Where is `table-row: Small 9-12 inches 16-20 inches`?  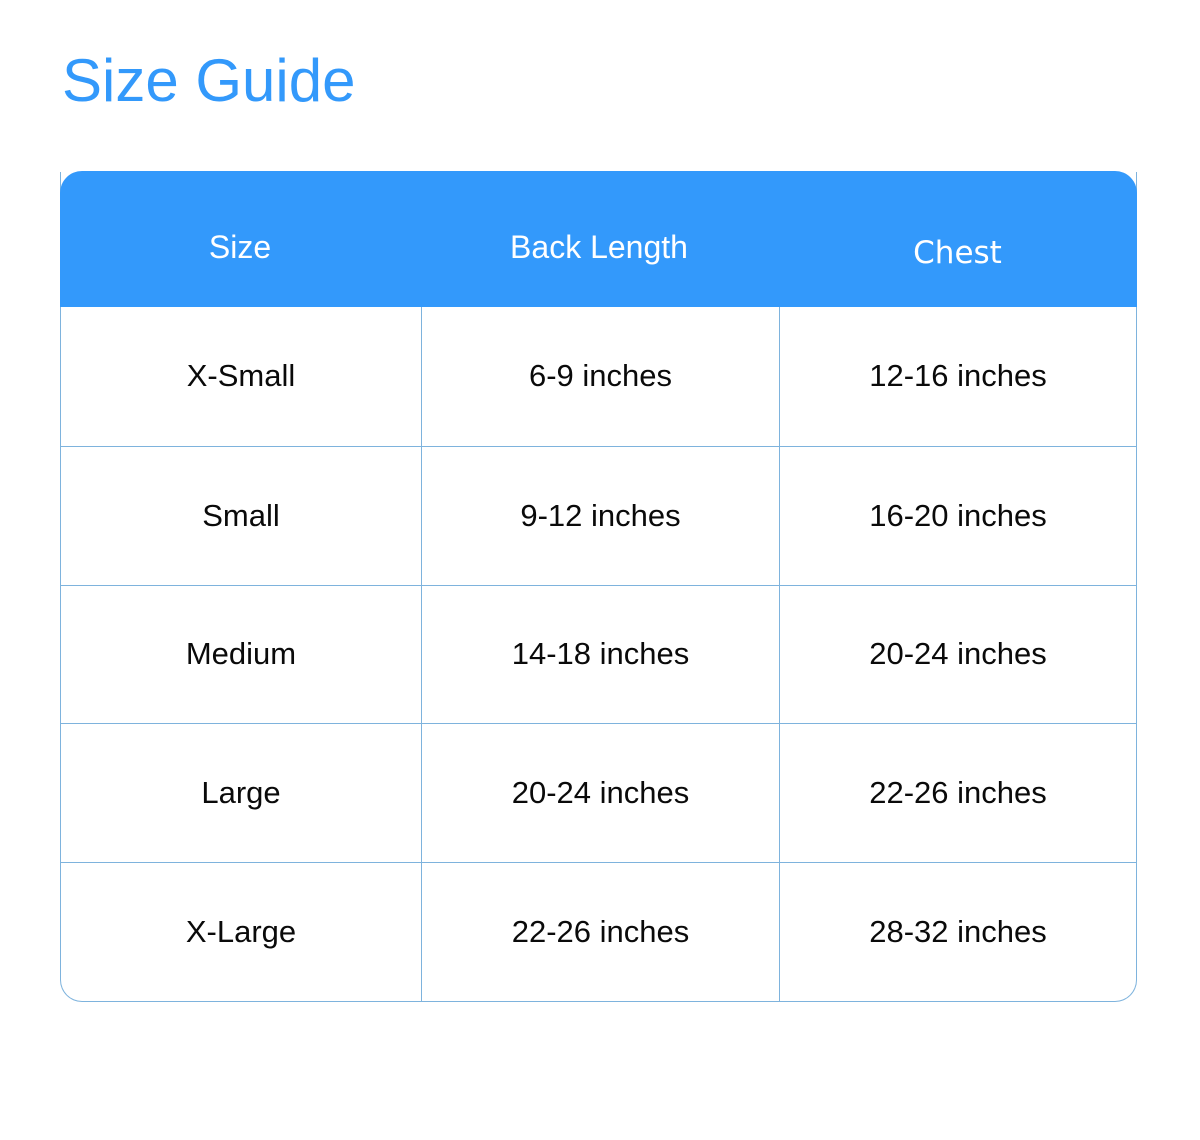
table-row: Small 9-12 inches 16-20 inches is located at coordinates (598, 515).